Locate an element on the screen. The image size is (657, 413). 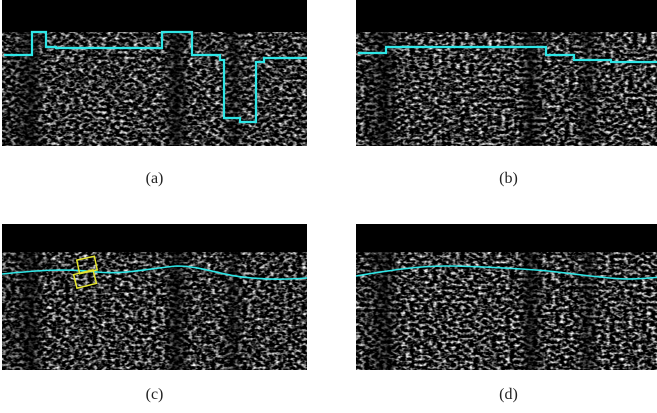
search-boxes is located at coordinates (85, 272).